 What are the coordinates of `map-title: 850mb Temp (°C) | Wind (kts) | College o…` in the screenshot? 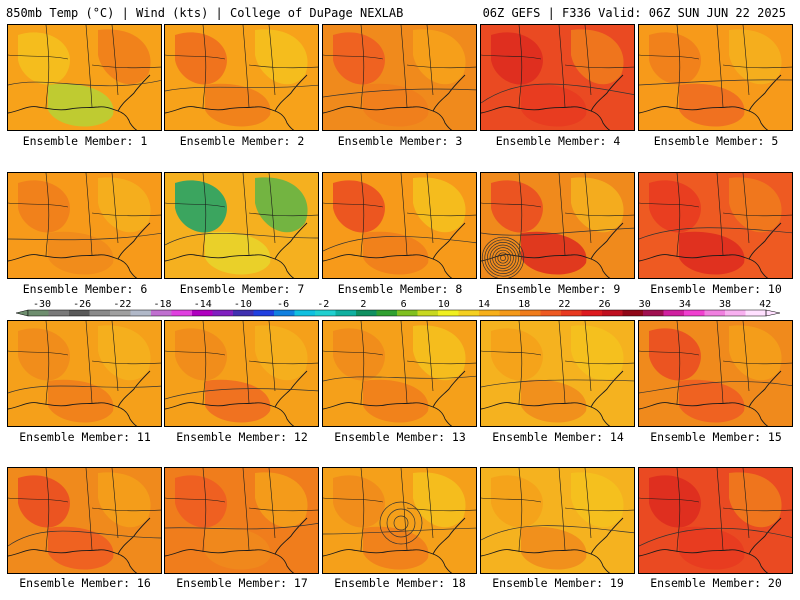 It's located at (205, 13).